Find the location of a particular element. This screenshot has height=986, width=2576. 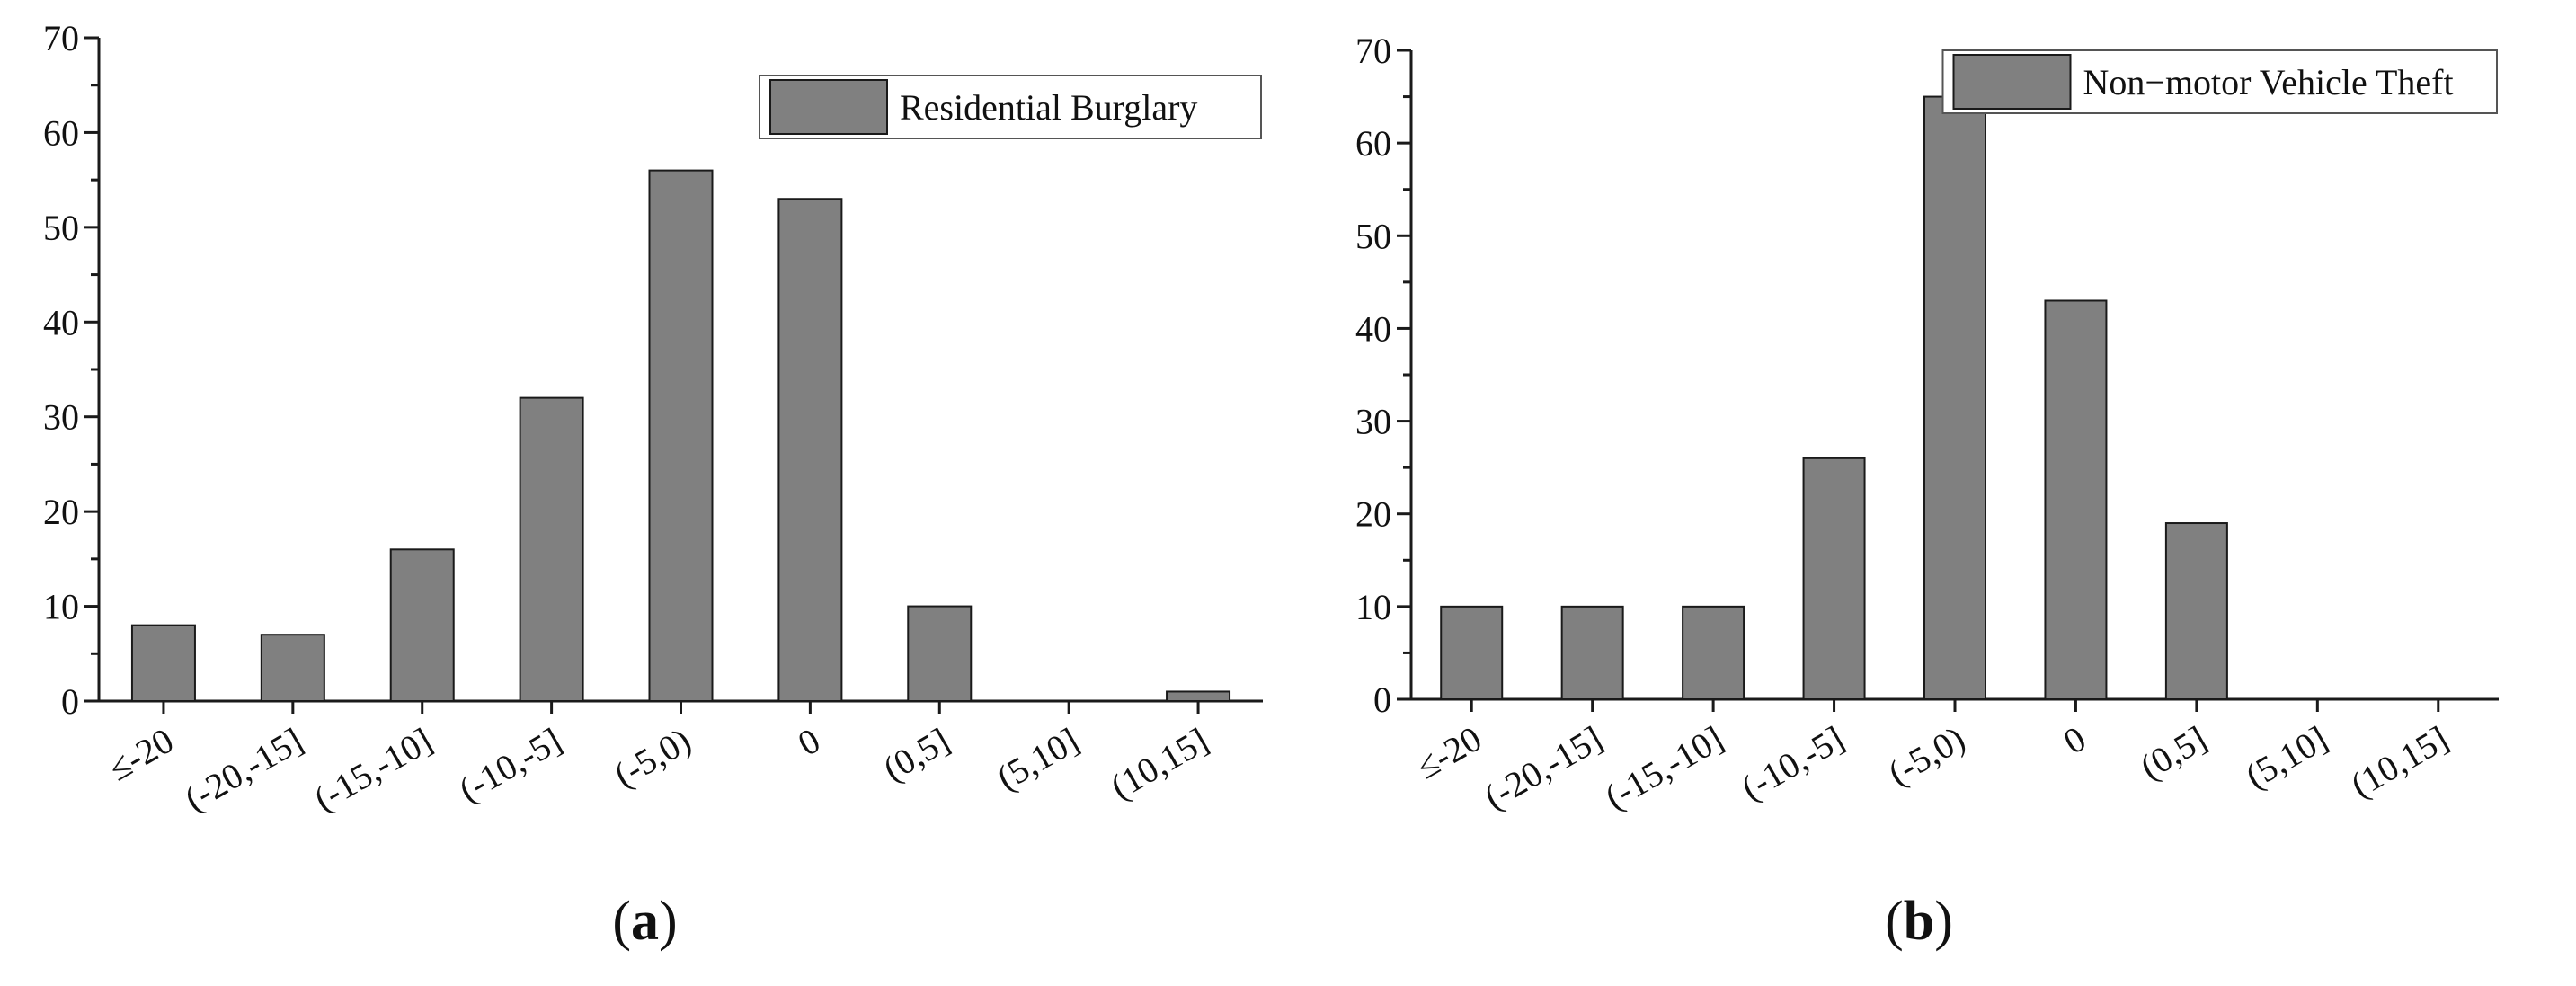

legend-label: Non−motor Vehicle Theft is located at coordinates (2268, 82).